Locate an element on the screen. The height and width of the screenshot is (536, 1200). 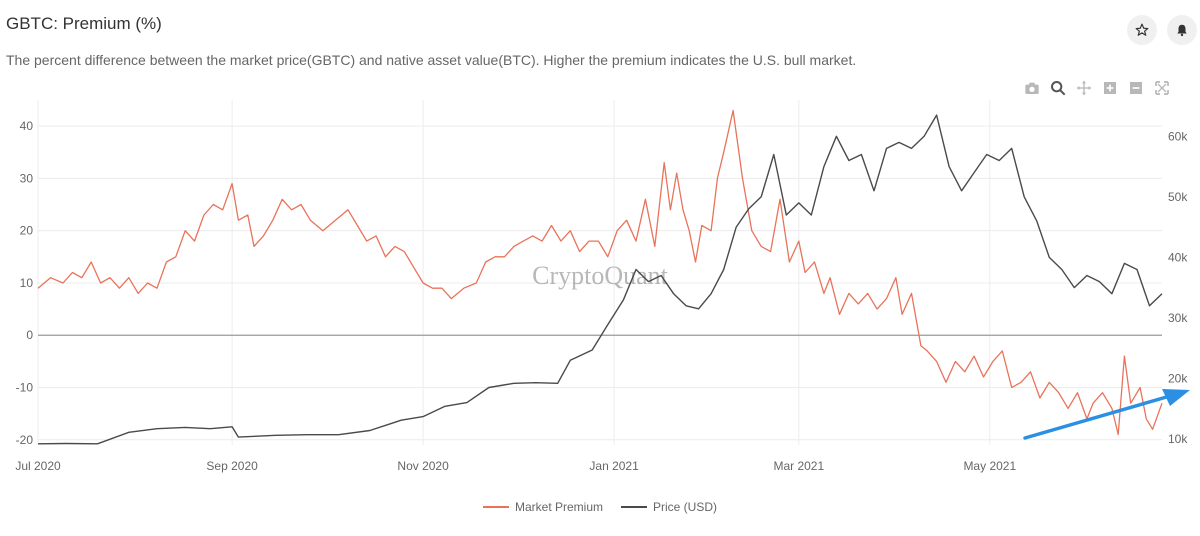
autoscale-icon is located at coordinates (1162, 88).